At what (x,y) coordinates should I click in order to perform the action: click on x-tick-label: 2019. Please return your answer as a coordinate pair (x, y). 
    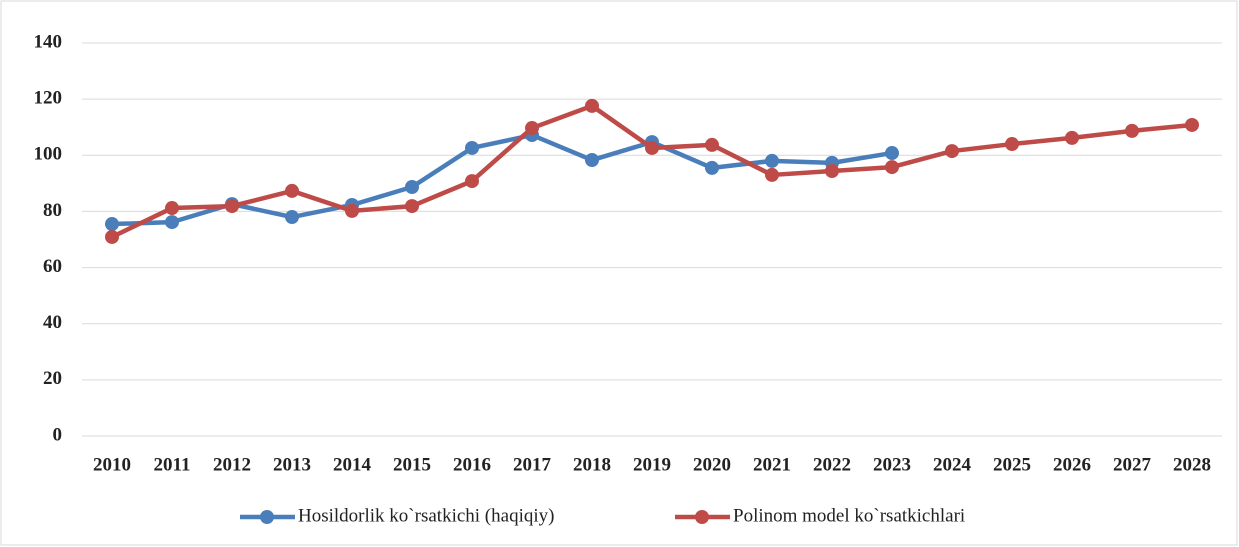
    Looking at the image, I should click on (652, 464).